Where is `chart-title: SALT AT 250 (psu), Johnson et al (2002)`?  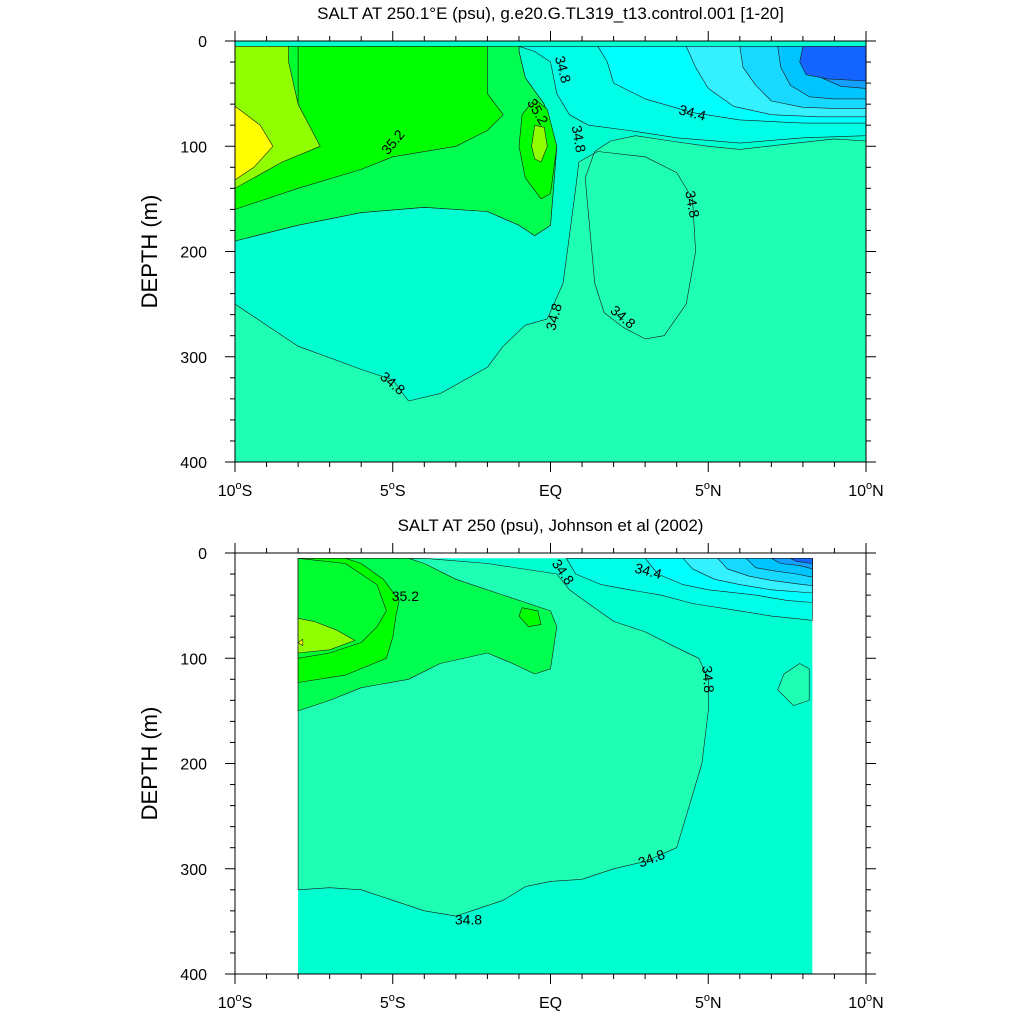 chart-title: SALT AT 250 (psu), Johnson et al (2002) is located at coordinates (551, 525).